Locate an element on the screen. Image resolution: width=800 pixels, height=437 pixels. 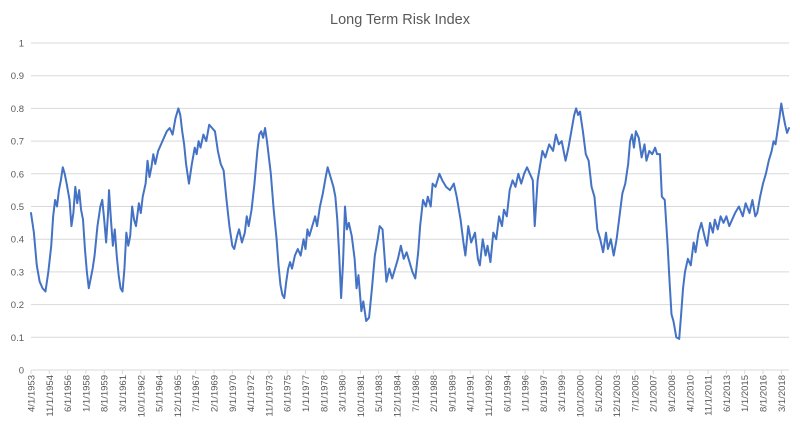
x-tick-label: 4/1/1991 is located at coordinates (471, 393).